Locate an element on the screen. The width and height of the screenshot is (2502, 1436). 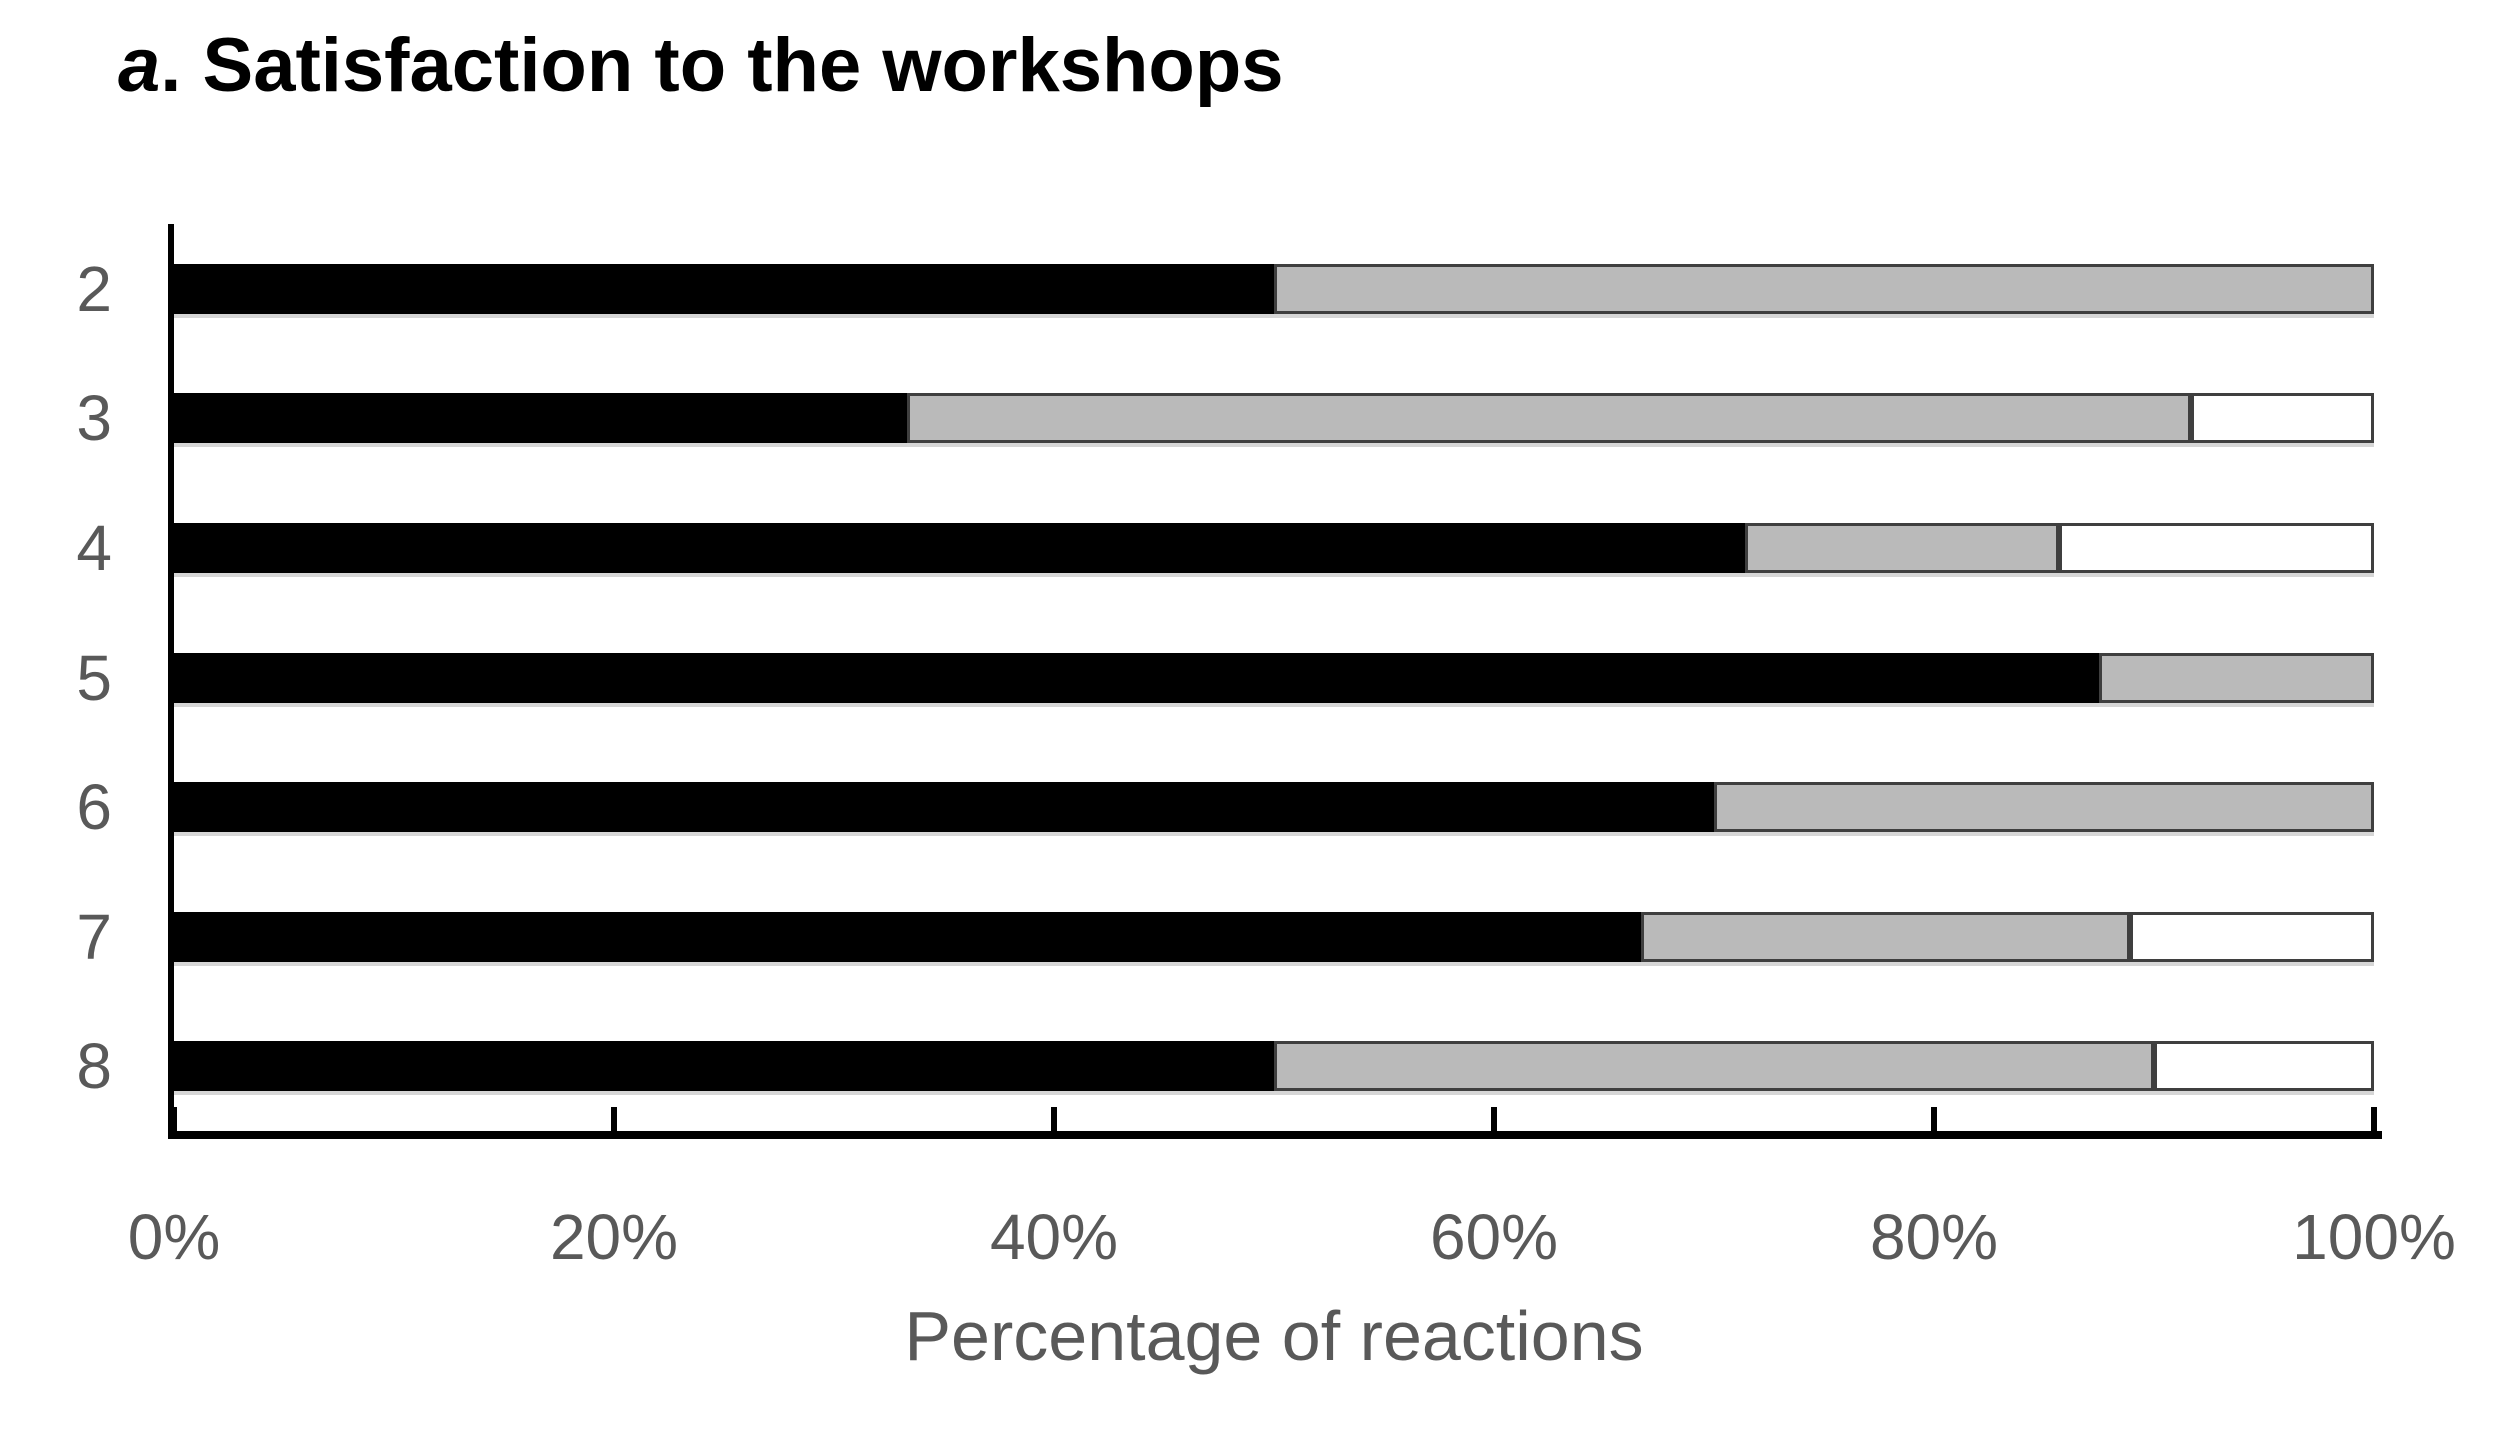
bar-5-black-segment is located at coordinates (1136, 677).